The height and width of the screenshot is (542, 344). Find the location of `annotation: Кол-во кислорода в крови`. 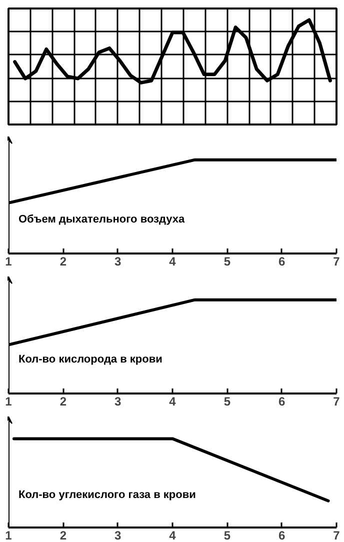

annotation: Кол-во кислорода в крови is located at coordinates (90, 359).